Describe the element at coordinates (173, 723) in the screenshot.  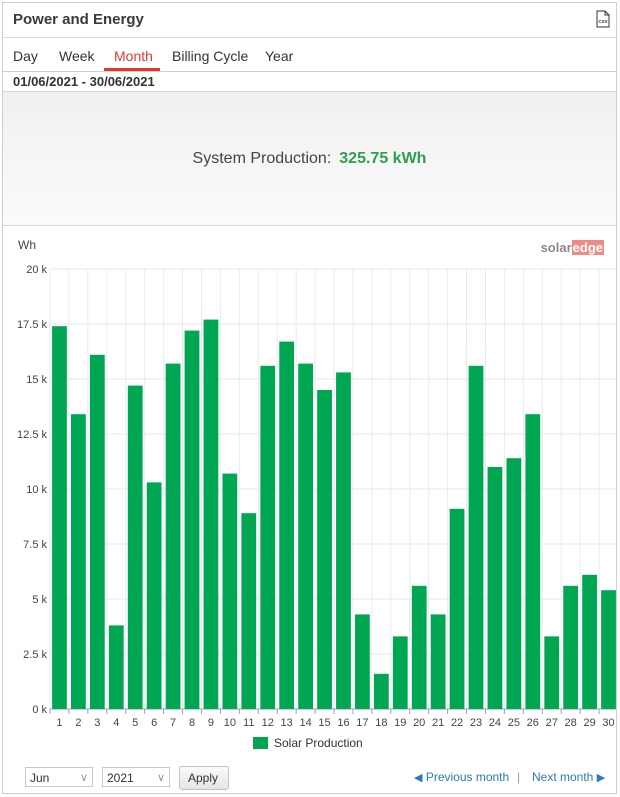
I see `x-tick-label: 7` at that location.